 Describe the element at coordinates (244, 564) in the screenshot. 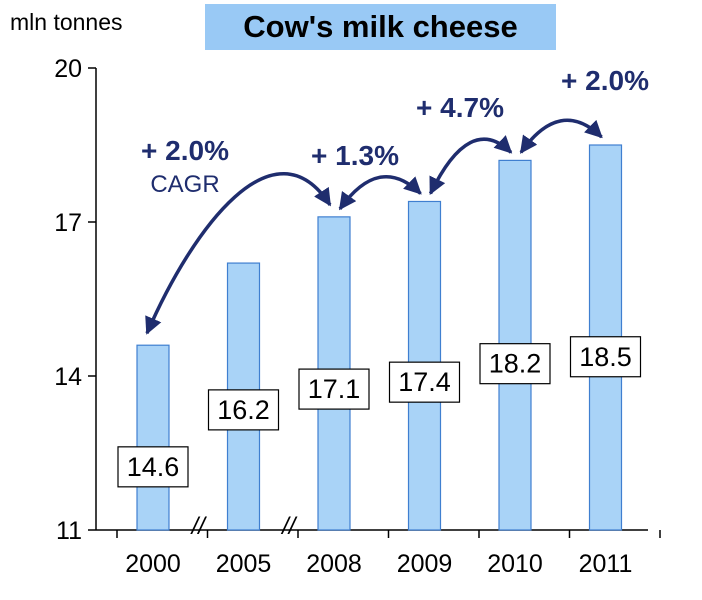

I see `x-tick-label: 2005` at that location.